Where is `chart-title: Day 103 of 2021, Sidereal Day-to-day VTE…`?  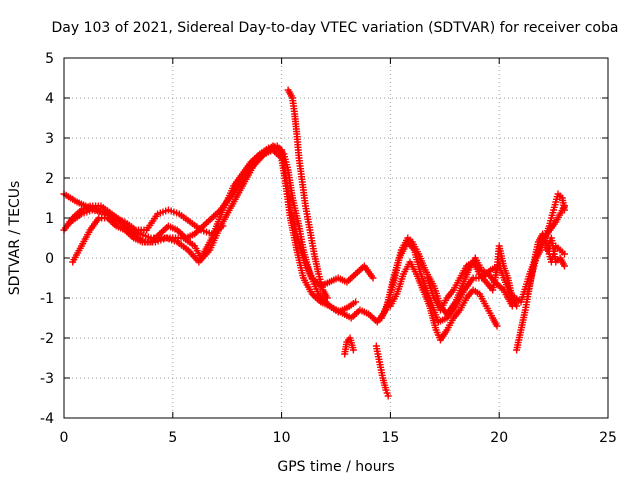
chart-title: Day 103 of 2021, Sidereal Day-to-day VTE… is located at coordinates (335, 28).